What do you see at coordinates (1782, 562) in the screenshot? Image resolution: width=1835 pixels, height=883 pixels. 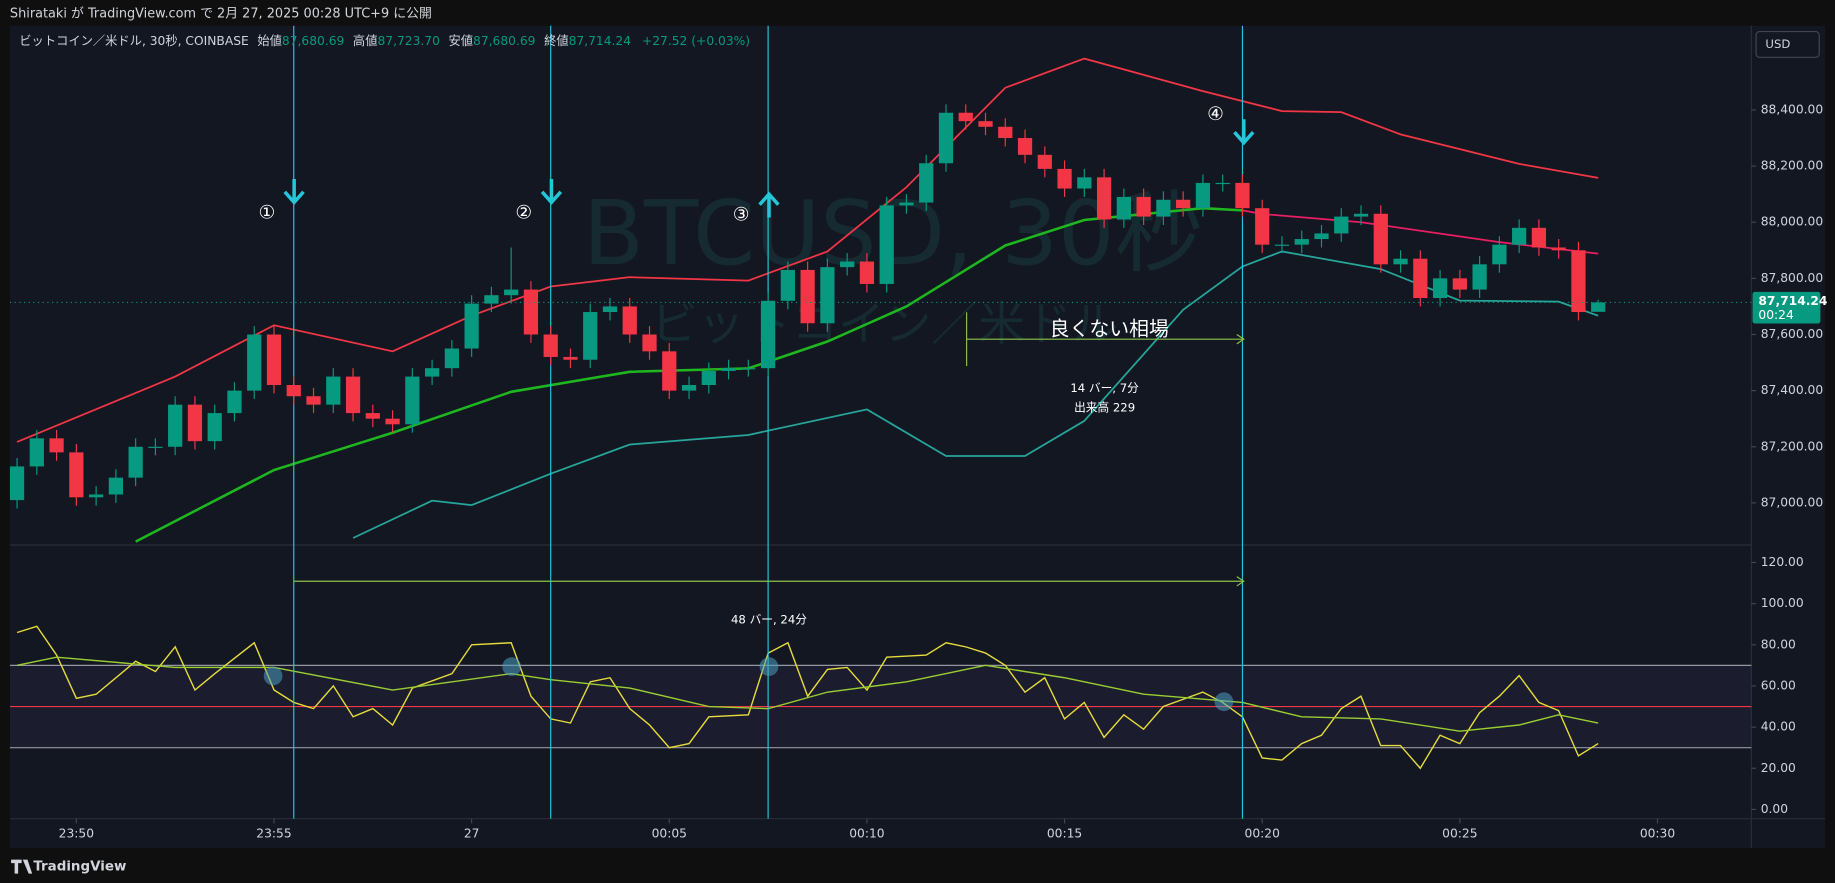 I see `y-tick-label: 120.00` at bounding box center [1782, 562].